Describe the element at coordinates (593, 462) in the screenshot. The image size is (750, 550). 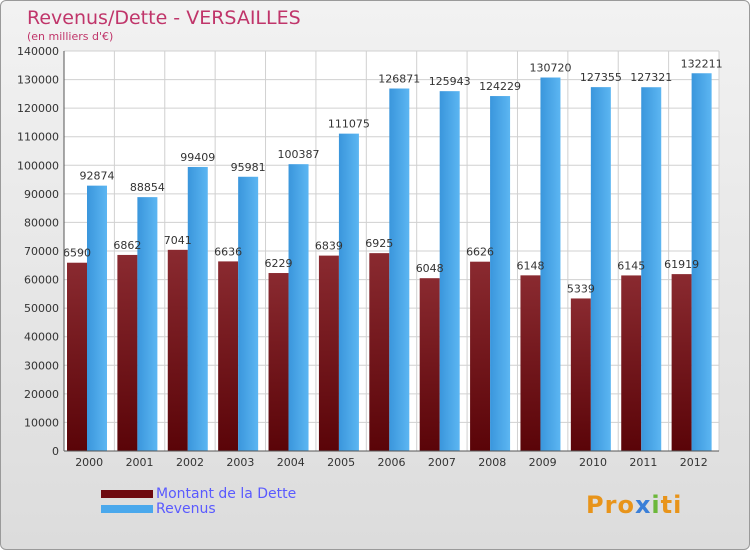
I see `x-tick-label: 2010` at that location.